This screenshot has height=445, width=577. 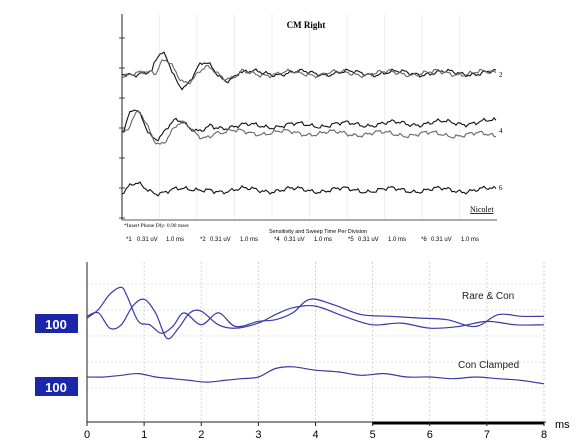 What do you see at coordinates (488, 365) in the screenshot?
I see `series-label-con-clamped: Con Clamped` at bounding box center [488, 365].